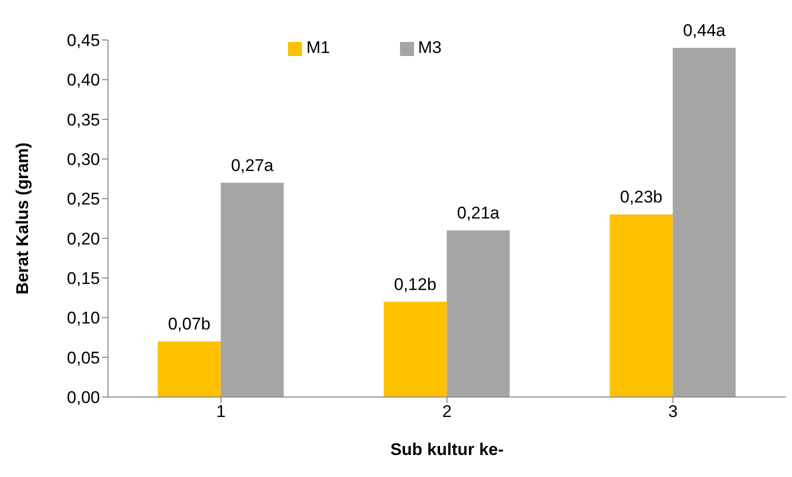 This screenshot has width=792, height=477. I want to click on x-tick-label: 3, so click(673, 412).